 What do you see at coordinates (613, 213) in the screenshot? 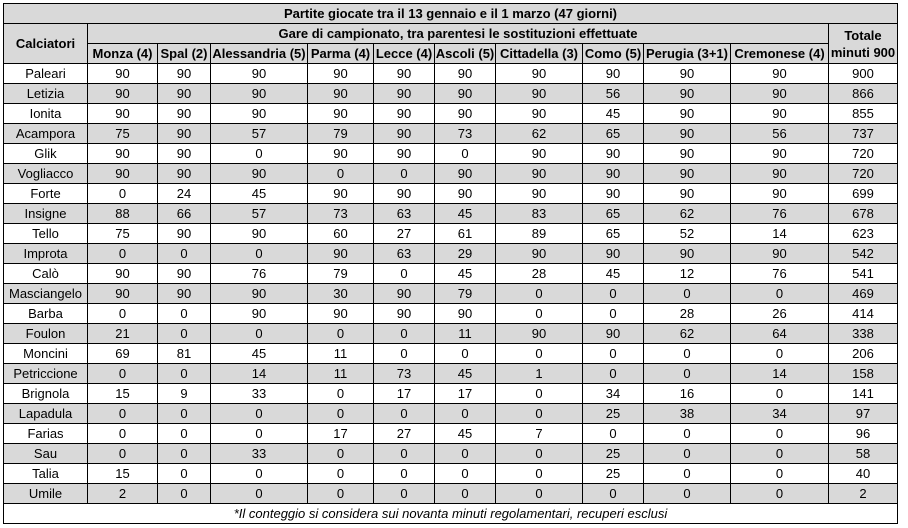
I see `minutes-cell: 65` at bounding box center [613, 213].